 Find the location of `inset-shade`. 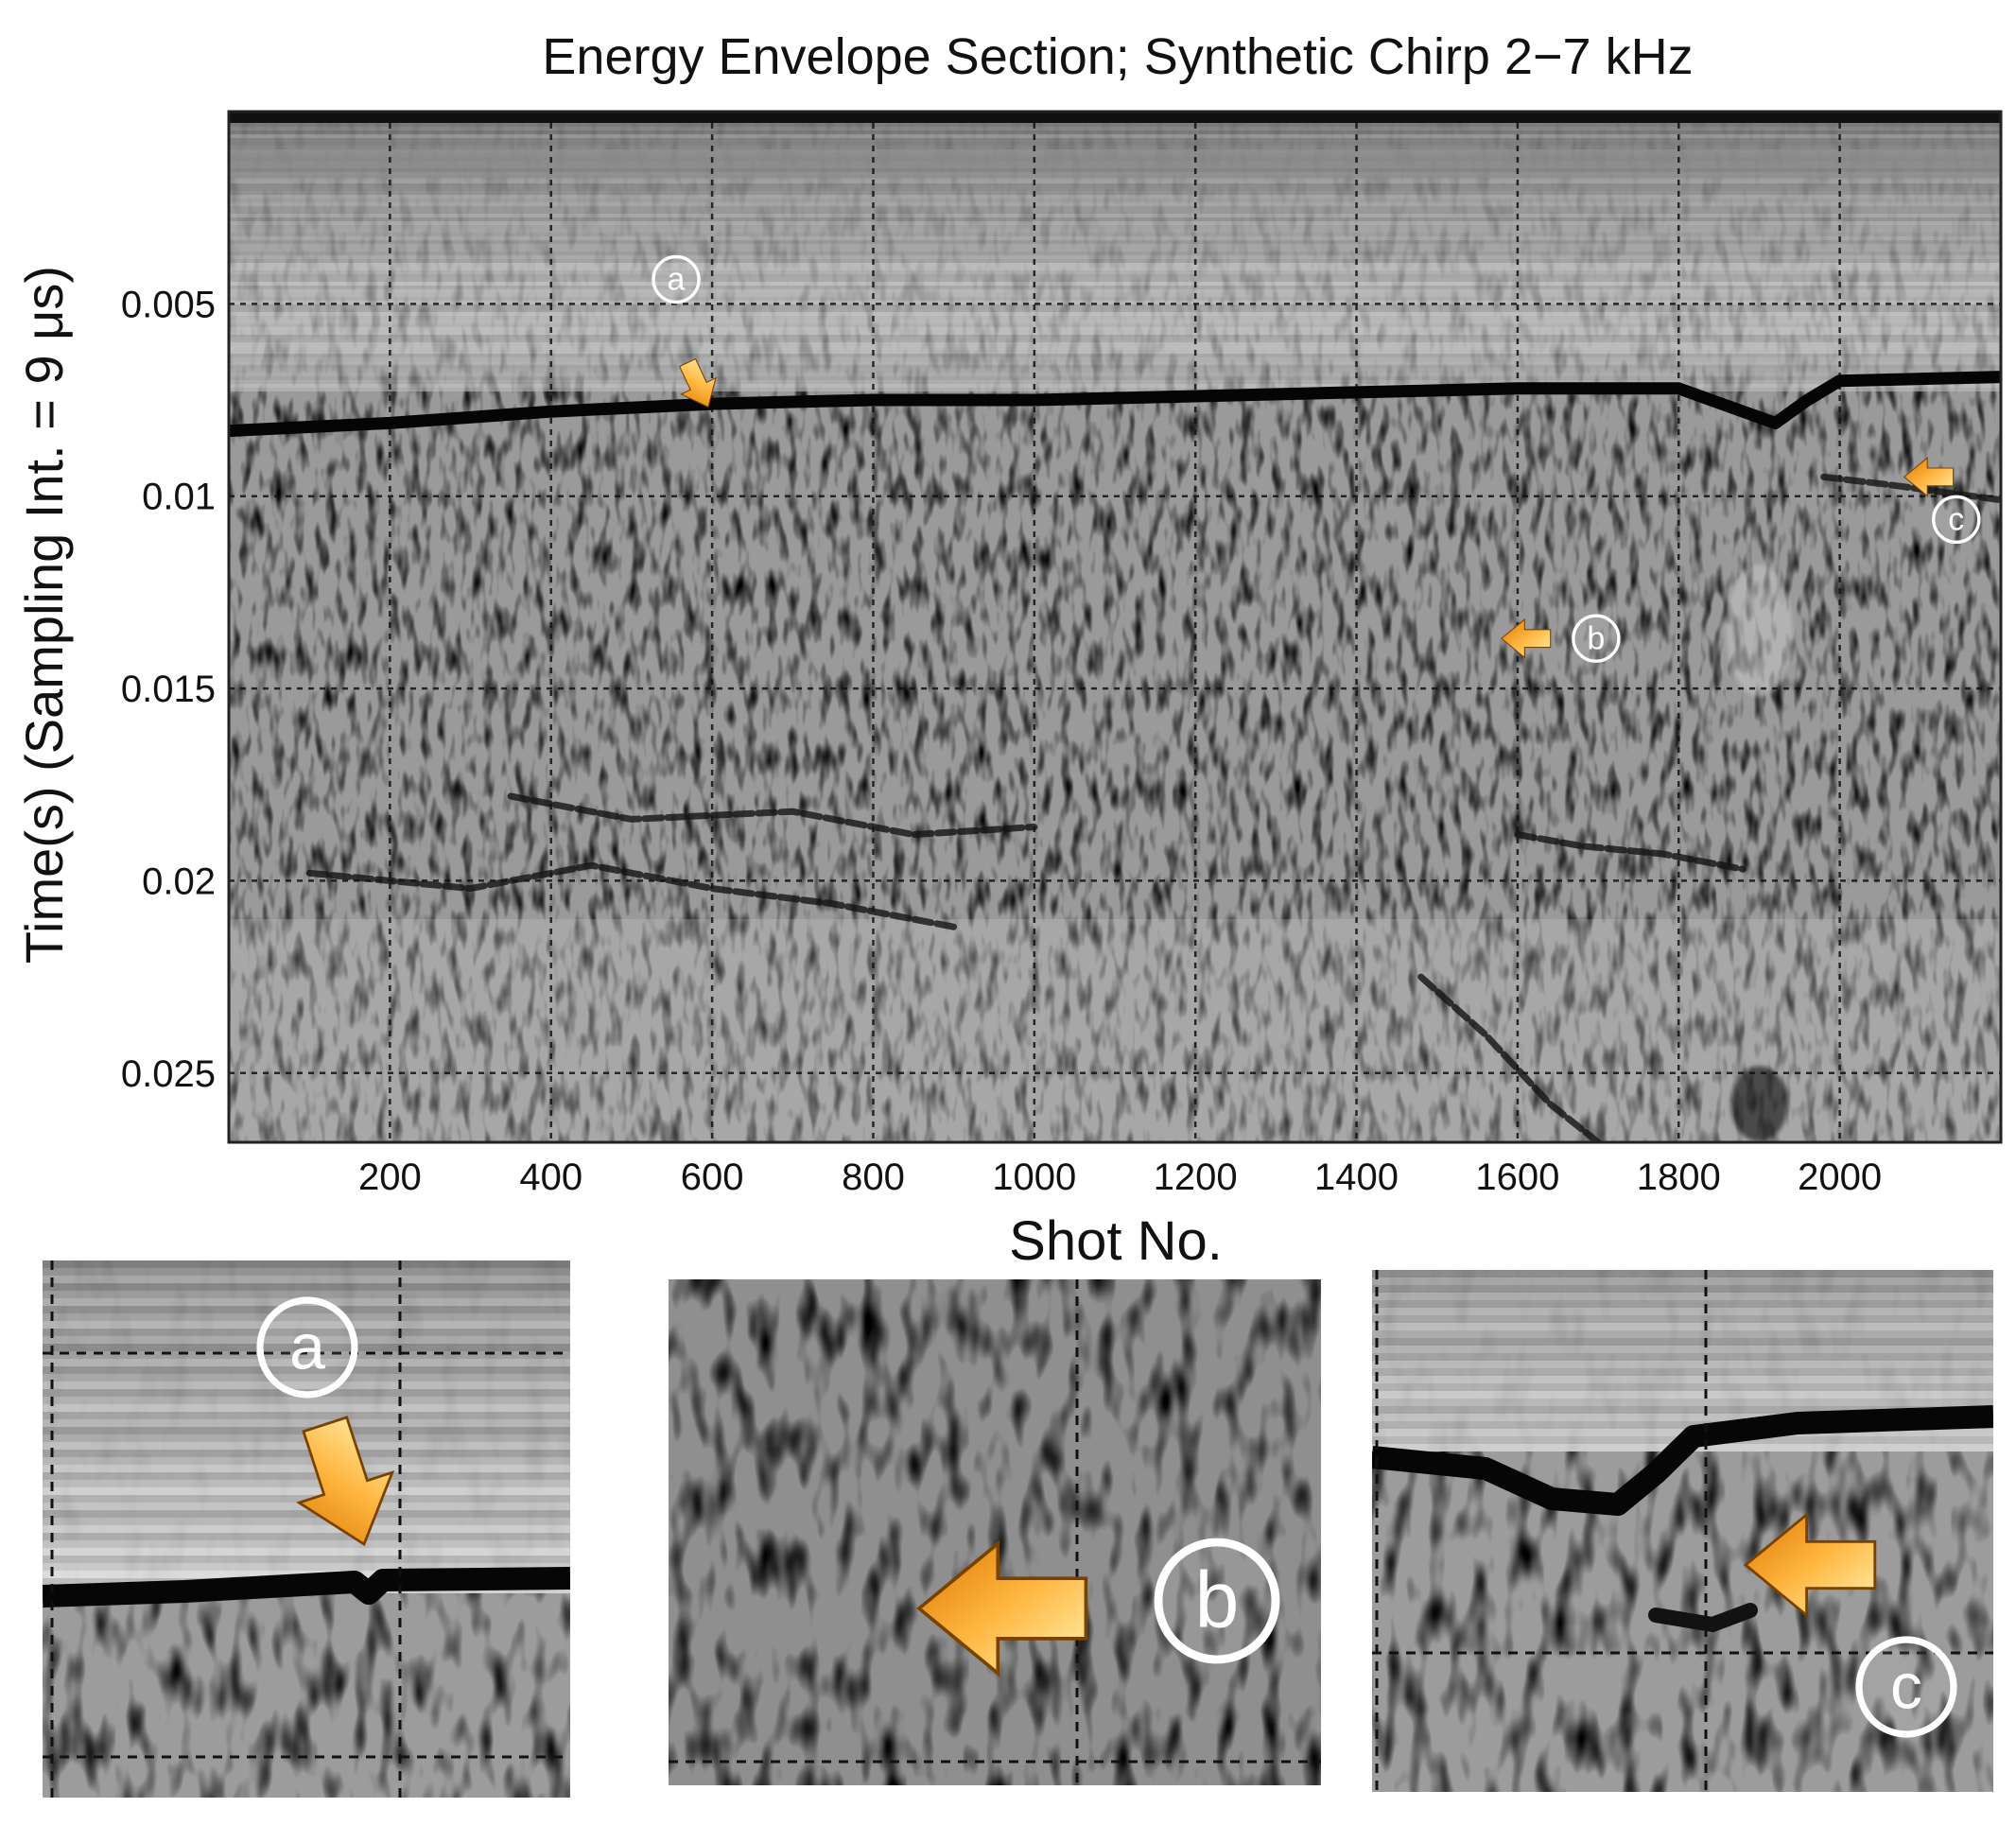

inset-shade is located at coordinates (995, 1532).